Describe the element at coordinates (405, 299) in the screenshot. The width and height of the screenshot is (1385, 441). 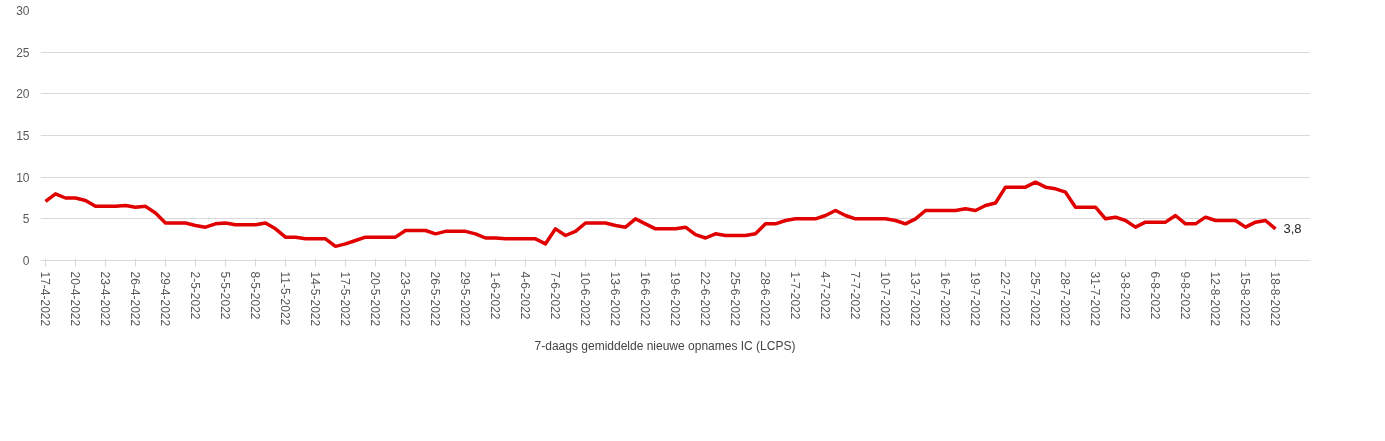
I see `x-tick-label: 23-5-2022` at that location.